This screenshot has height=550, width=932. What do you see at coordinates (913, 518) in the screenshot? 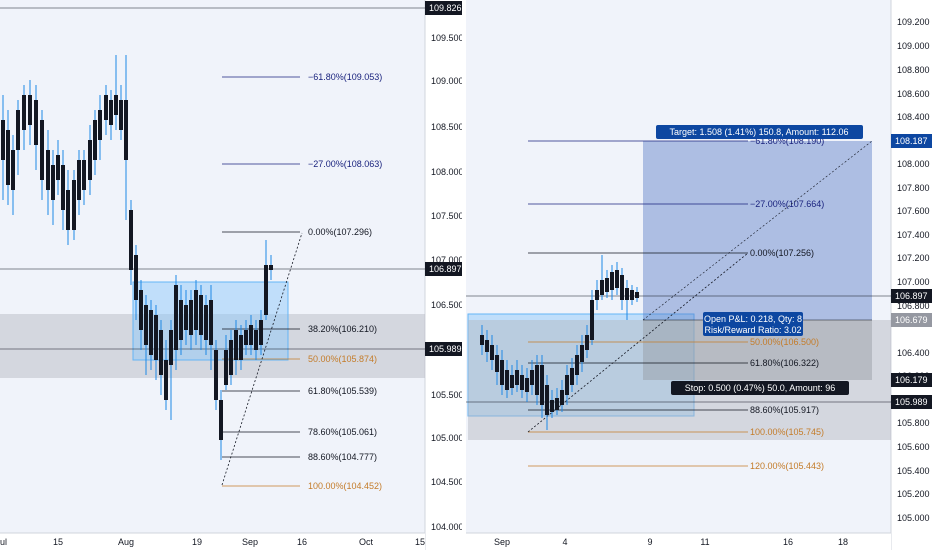
I see `right-price-axis-label: 105.000` at bounding box center [913, 518].